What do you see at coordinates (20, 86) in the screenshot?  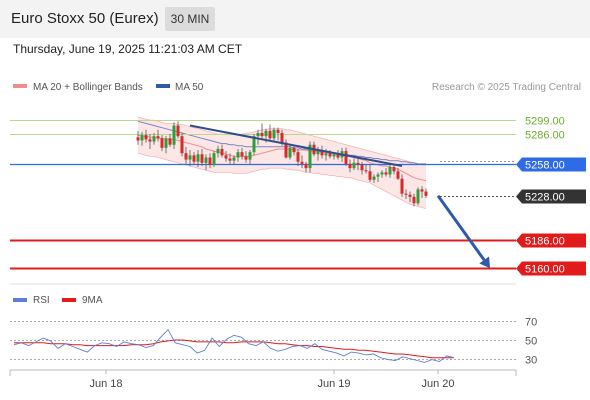 I see `legend-swatch-ma20` at bounding box center [20, 86].